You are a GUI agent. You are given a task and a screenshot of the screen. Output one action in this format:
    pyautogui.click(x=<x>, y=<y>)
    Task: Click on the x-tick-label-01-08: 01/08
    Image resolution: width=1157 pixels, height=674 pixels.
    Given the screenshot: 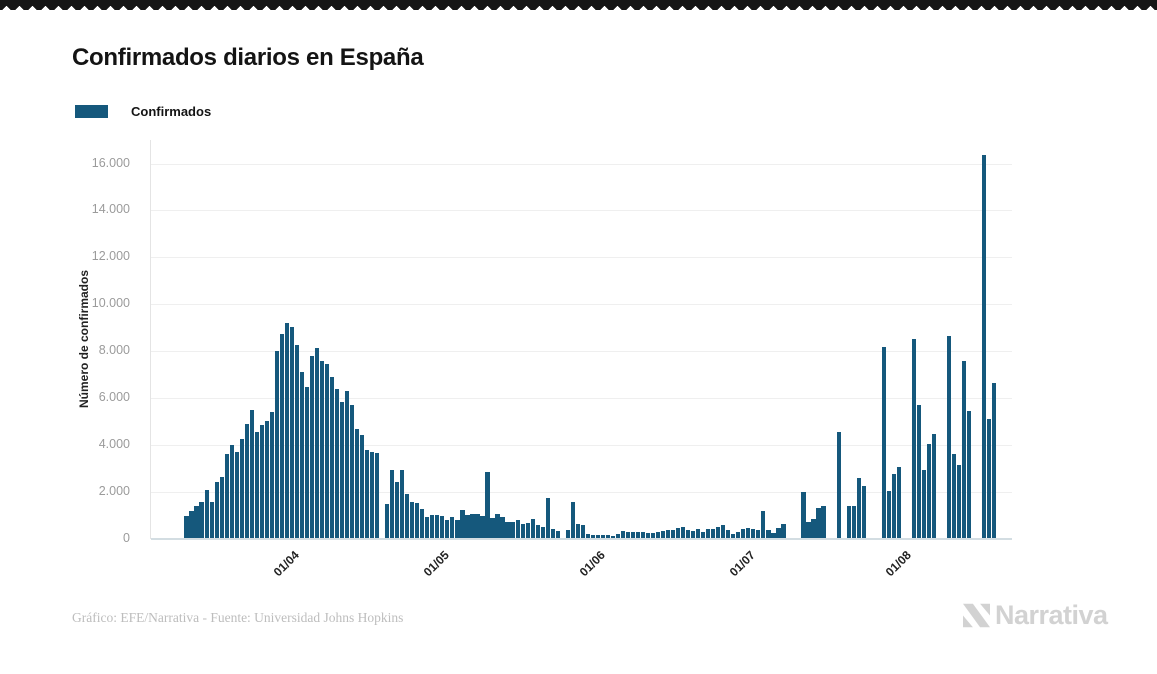 What is the action you would take?
    pyautogui.click(x=898, y=564)
    